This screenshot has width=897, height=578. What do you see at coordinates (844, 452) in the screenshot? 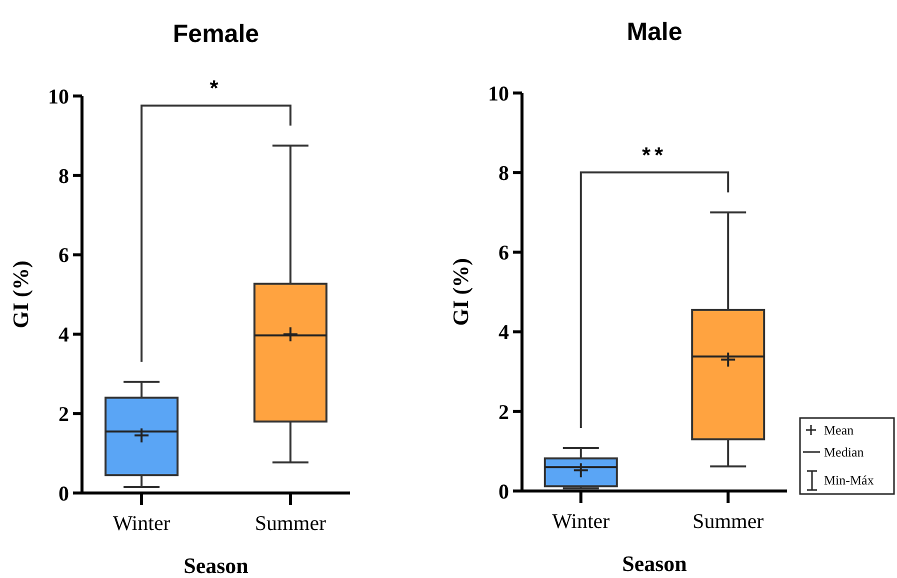
I see `text: Median` at bounding box center [844, 452].